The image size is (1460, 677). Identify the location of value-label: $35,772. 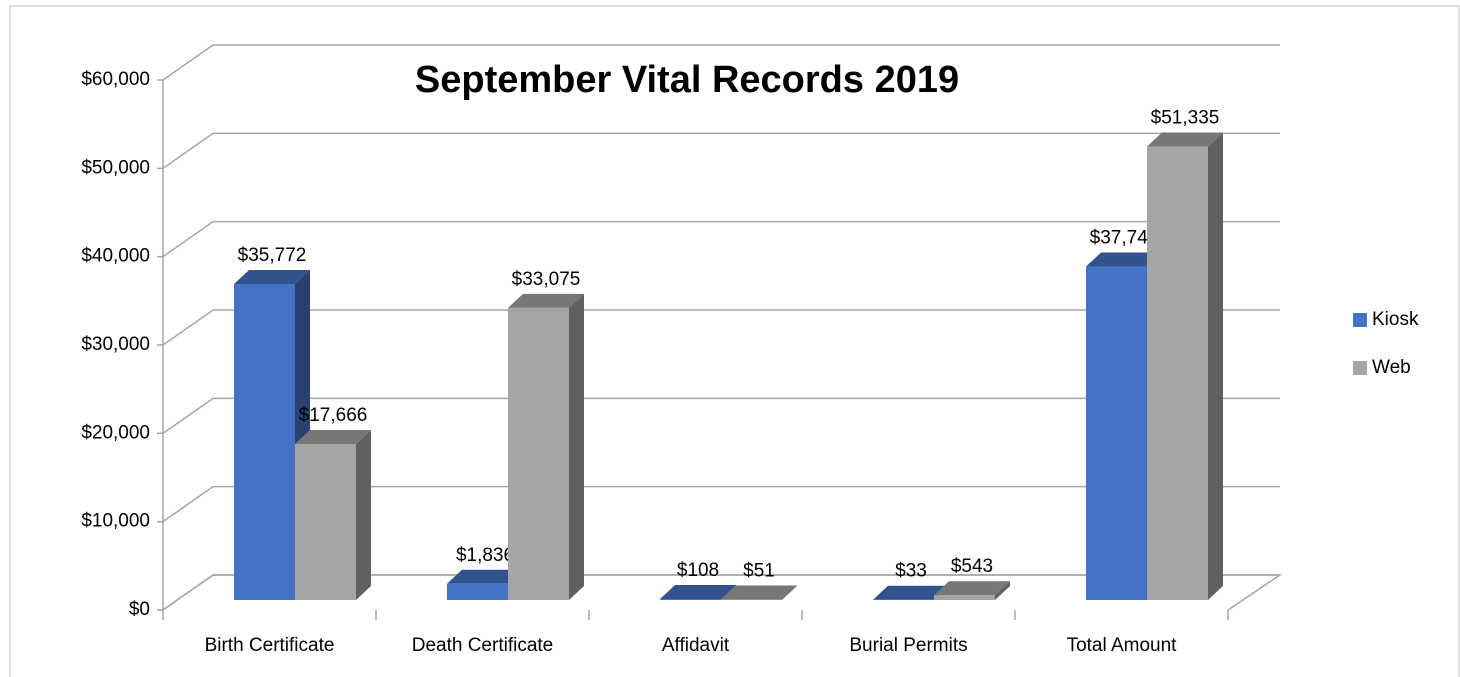
(272, 255).